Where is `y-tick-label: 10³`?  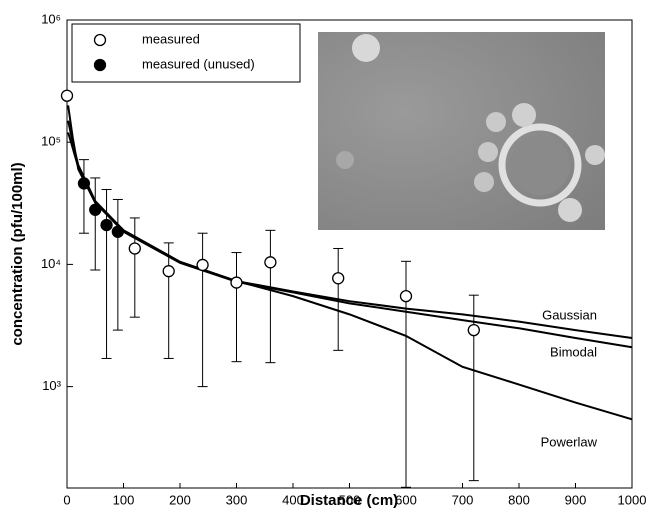
y-tick-label: 10³ is located at coordinates (51, 385).